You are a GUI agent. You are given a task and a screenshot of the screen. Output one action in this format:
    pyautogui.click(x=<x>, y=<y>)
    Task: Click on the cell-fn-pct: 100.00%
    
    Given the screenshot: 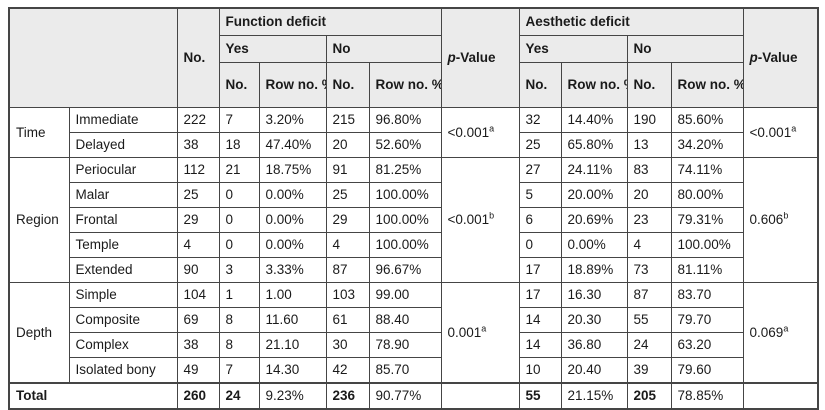 What is the action you would take?
    pyautogui.click(x=405, y=245)
    